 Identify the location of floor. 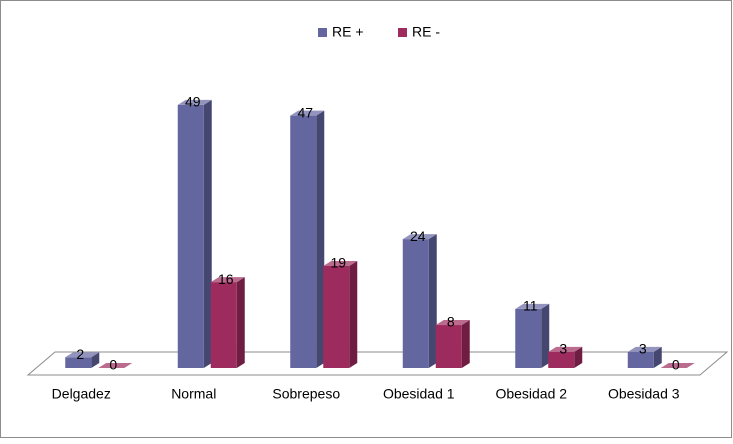
(377, 363).